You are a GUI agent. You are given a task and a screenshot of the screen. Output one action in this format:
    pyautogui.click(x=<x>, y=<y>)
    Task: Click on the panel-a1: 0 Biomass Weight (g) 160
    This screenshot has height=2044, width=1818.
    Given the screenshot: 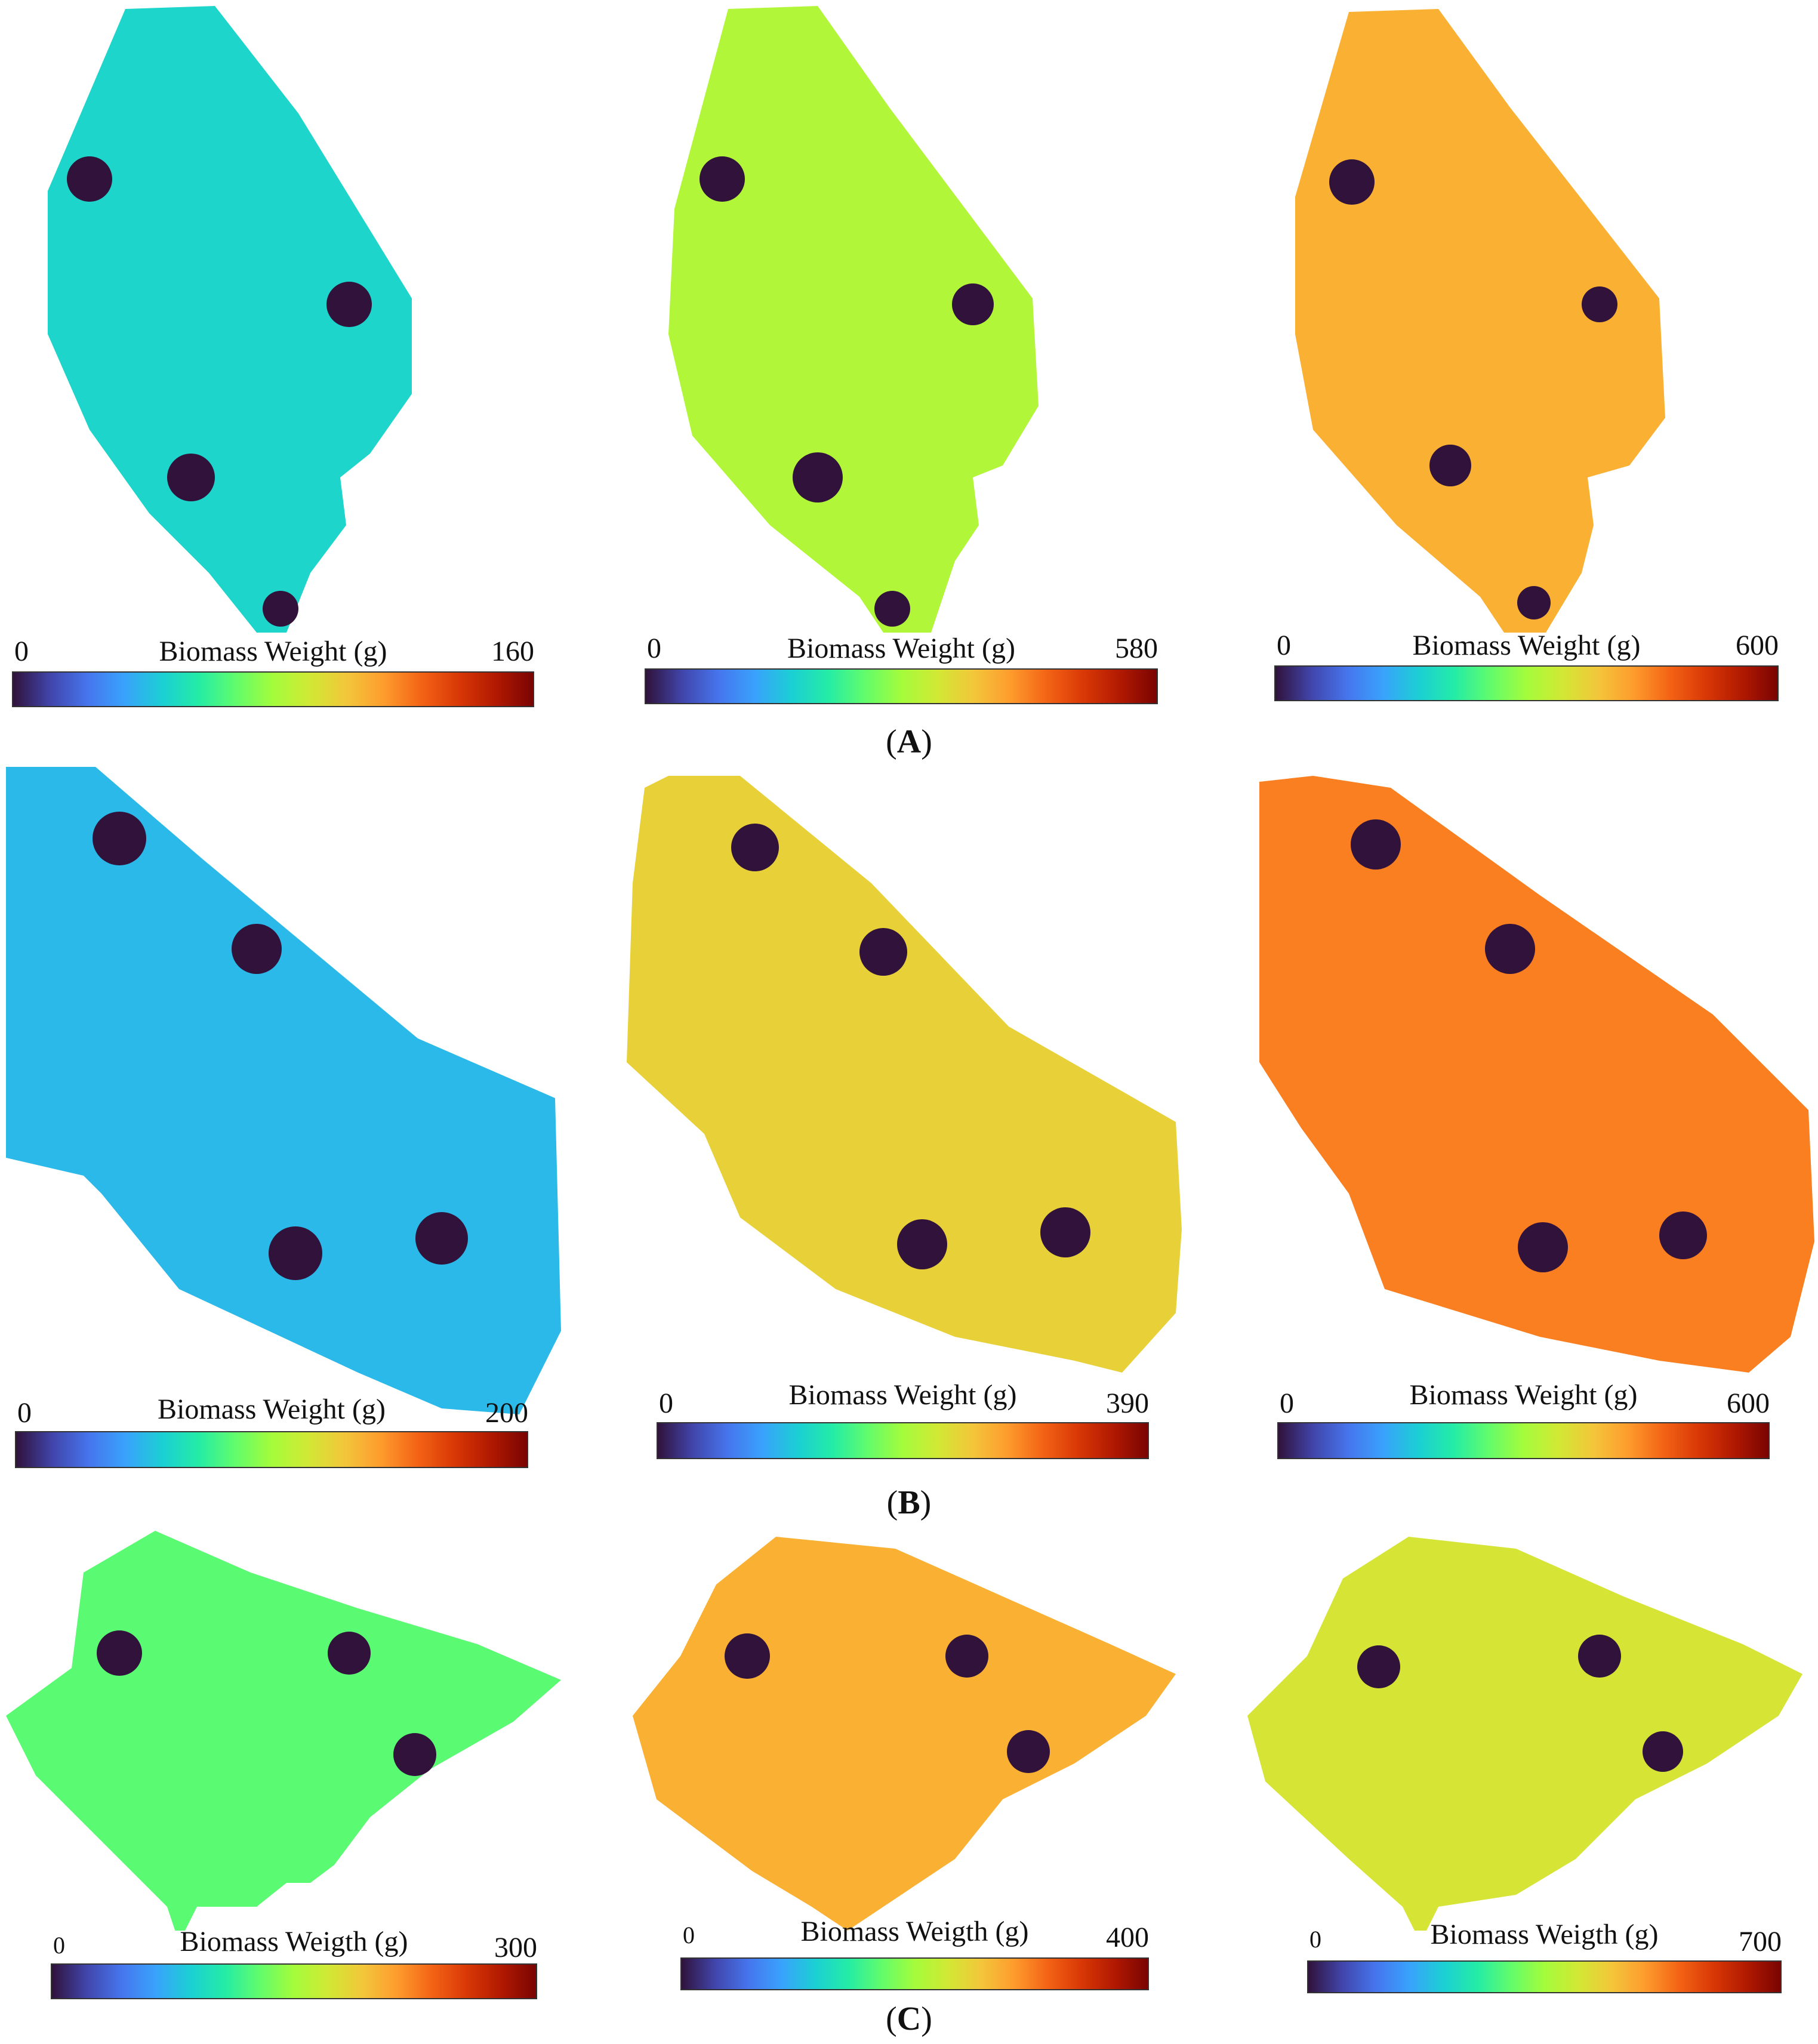 What is the action you would take?
    pyautogui.click(x=286, y=358)
    